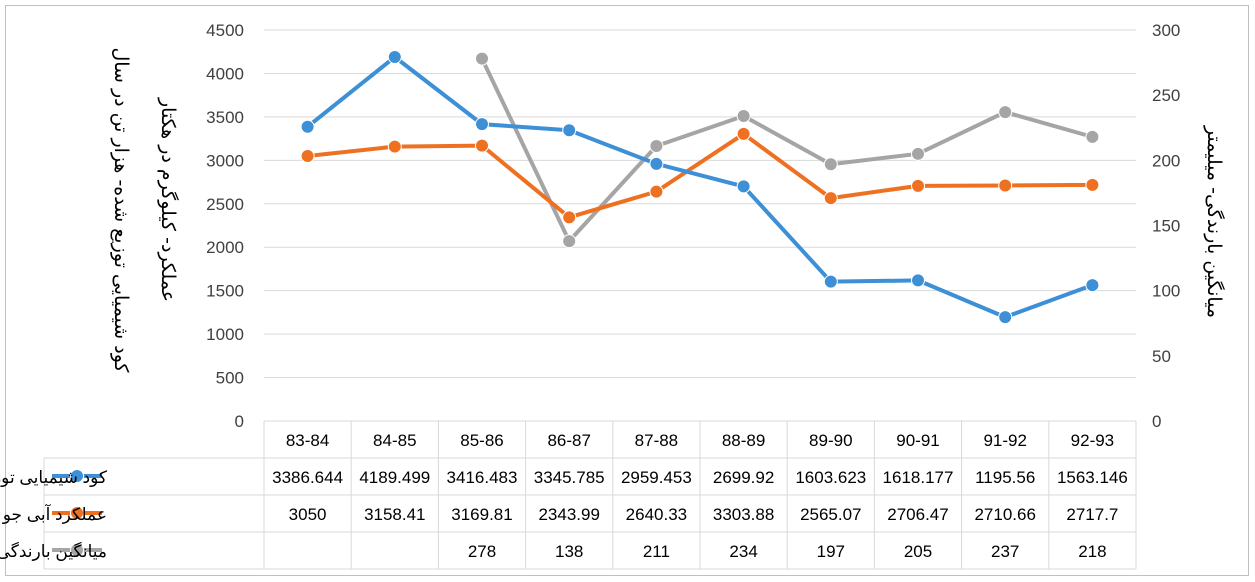 The image size is (1255, 582). I want to click on category-label: 86-87, so click(568, 440).